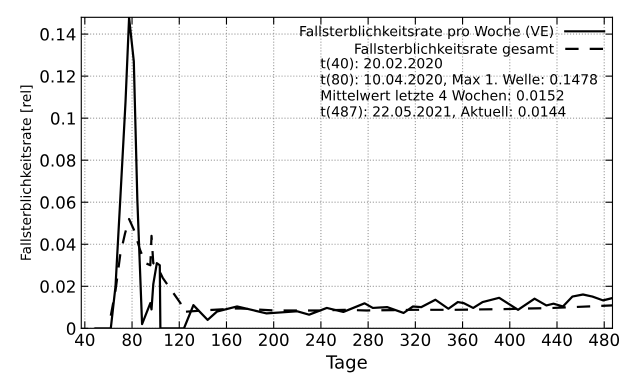 The image size is (640, 384). What do you see at coordinates (58, 160) in the screenshot?
I see `y-tick-label: 0.08` at bounding box center [58, 160].